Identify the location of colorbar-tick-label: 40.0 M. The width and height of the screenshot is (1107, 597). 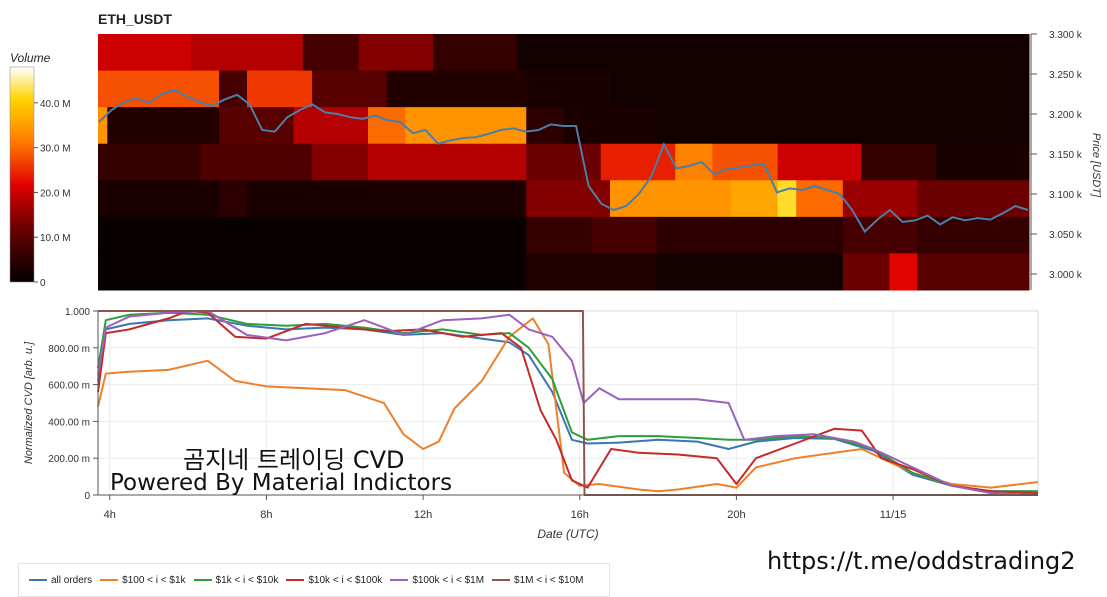
(55, 104).